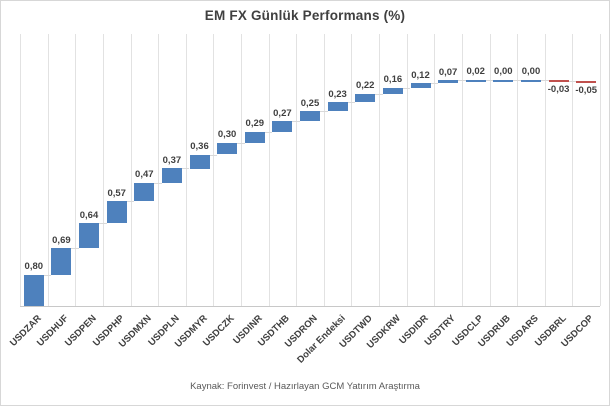  Describe the element at coordinates (310, 103) in the screenshot. I see `data-label: 0,25` at that location.